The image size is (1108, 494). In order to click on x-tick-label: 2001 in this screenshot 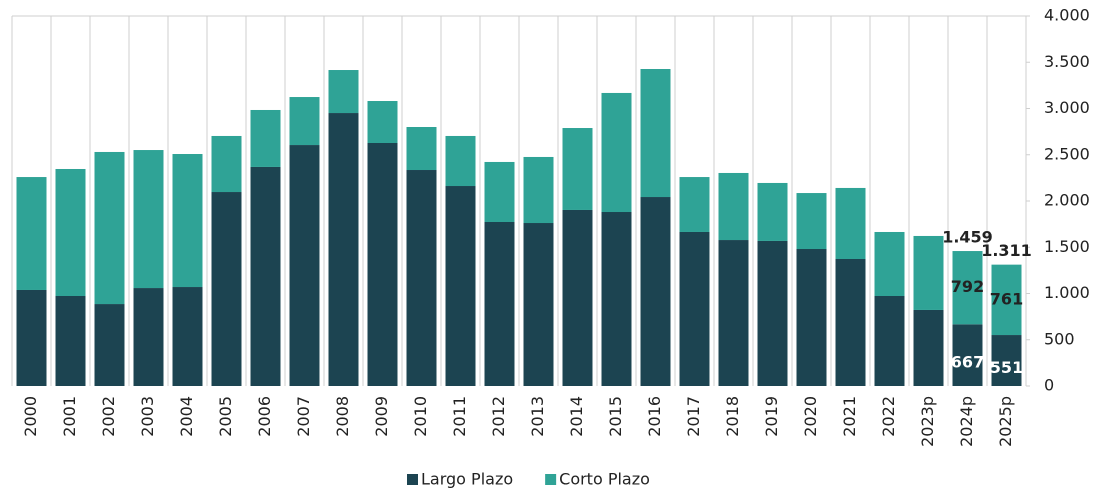, I will do `click(69, 416)`.